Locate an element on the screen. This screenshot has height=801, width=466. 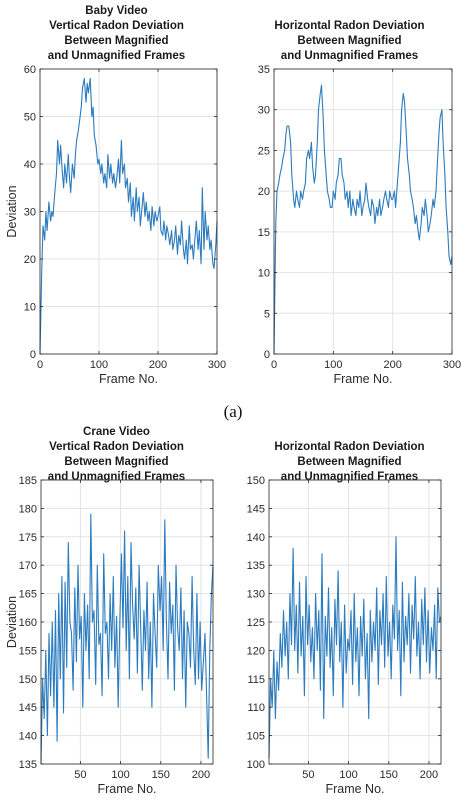
y-tick-label: 40 is located at coordinates (30, 165).